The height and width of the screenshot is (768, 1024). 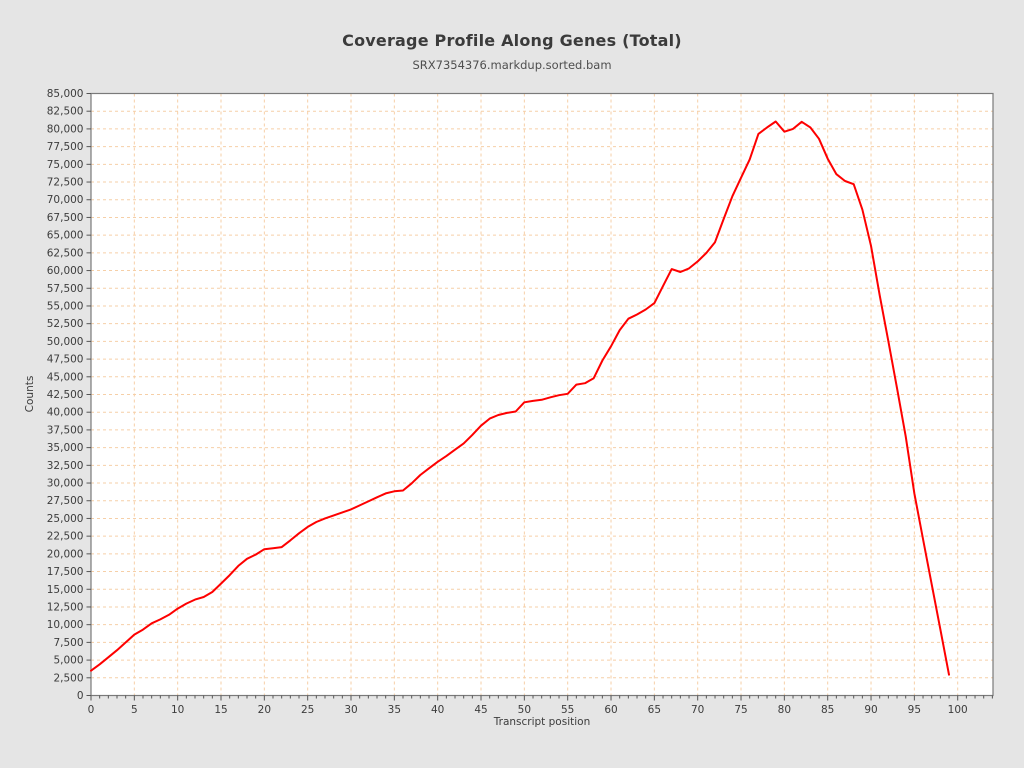 I want to click on y-tick-label: 10,000, so click(x=65, y=625).